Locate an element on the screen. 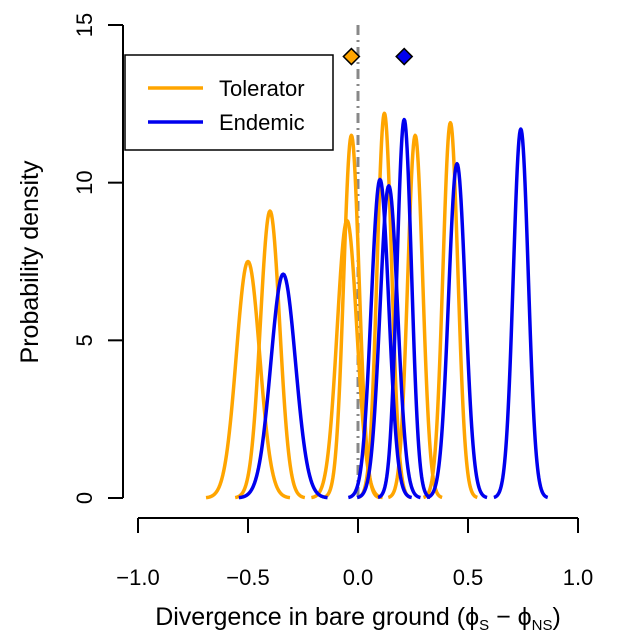 The height and width of the screenshot is (639, 617). x-axis-title-phi-ns: ϕ is located at coordinates (525, 617).